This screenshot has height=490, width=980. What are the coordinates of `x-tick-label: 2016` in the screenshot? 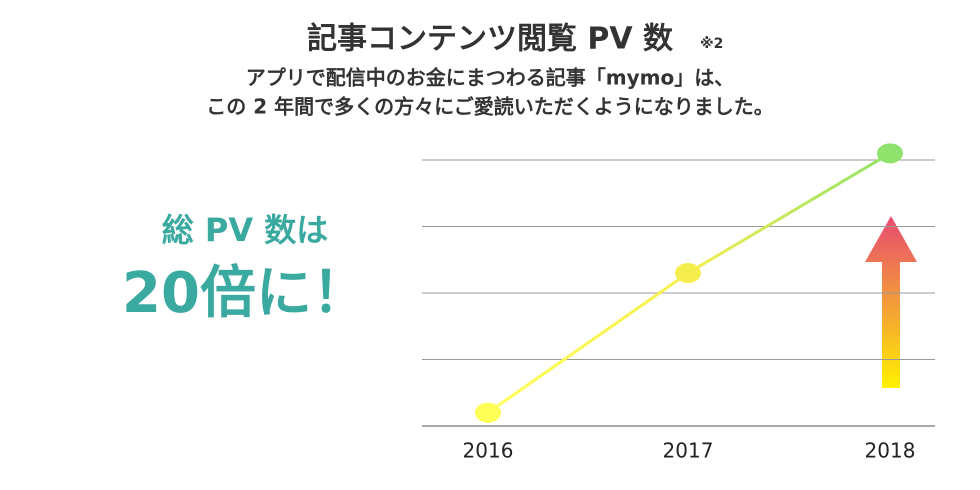 It's located at (488, 451).